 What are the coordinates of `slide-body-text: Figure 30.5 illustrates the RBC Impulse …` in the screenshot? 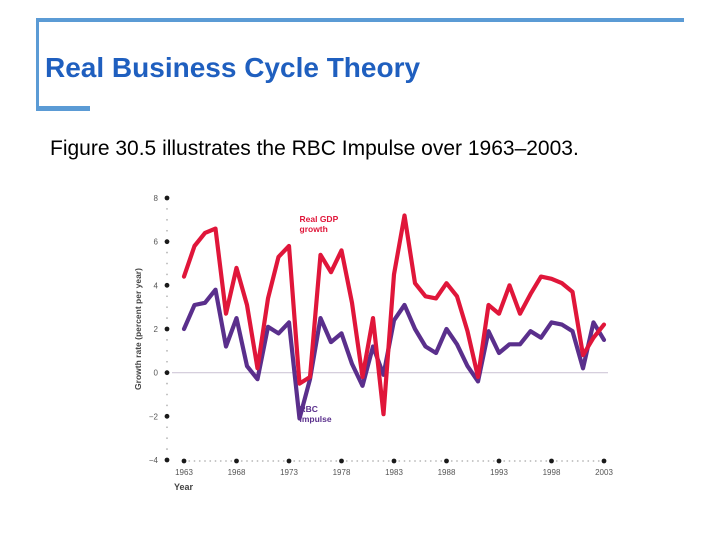 It's located at (314, 148).